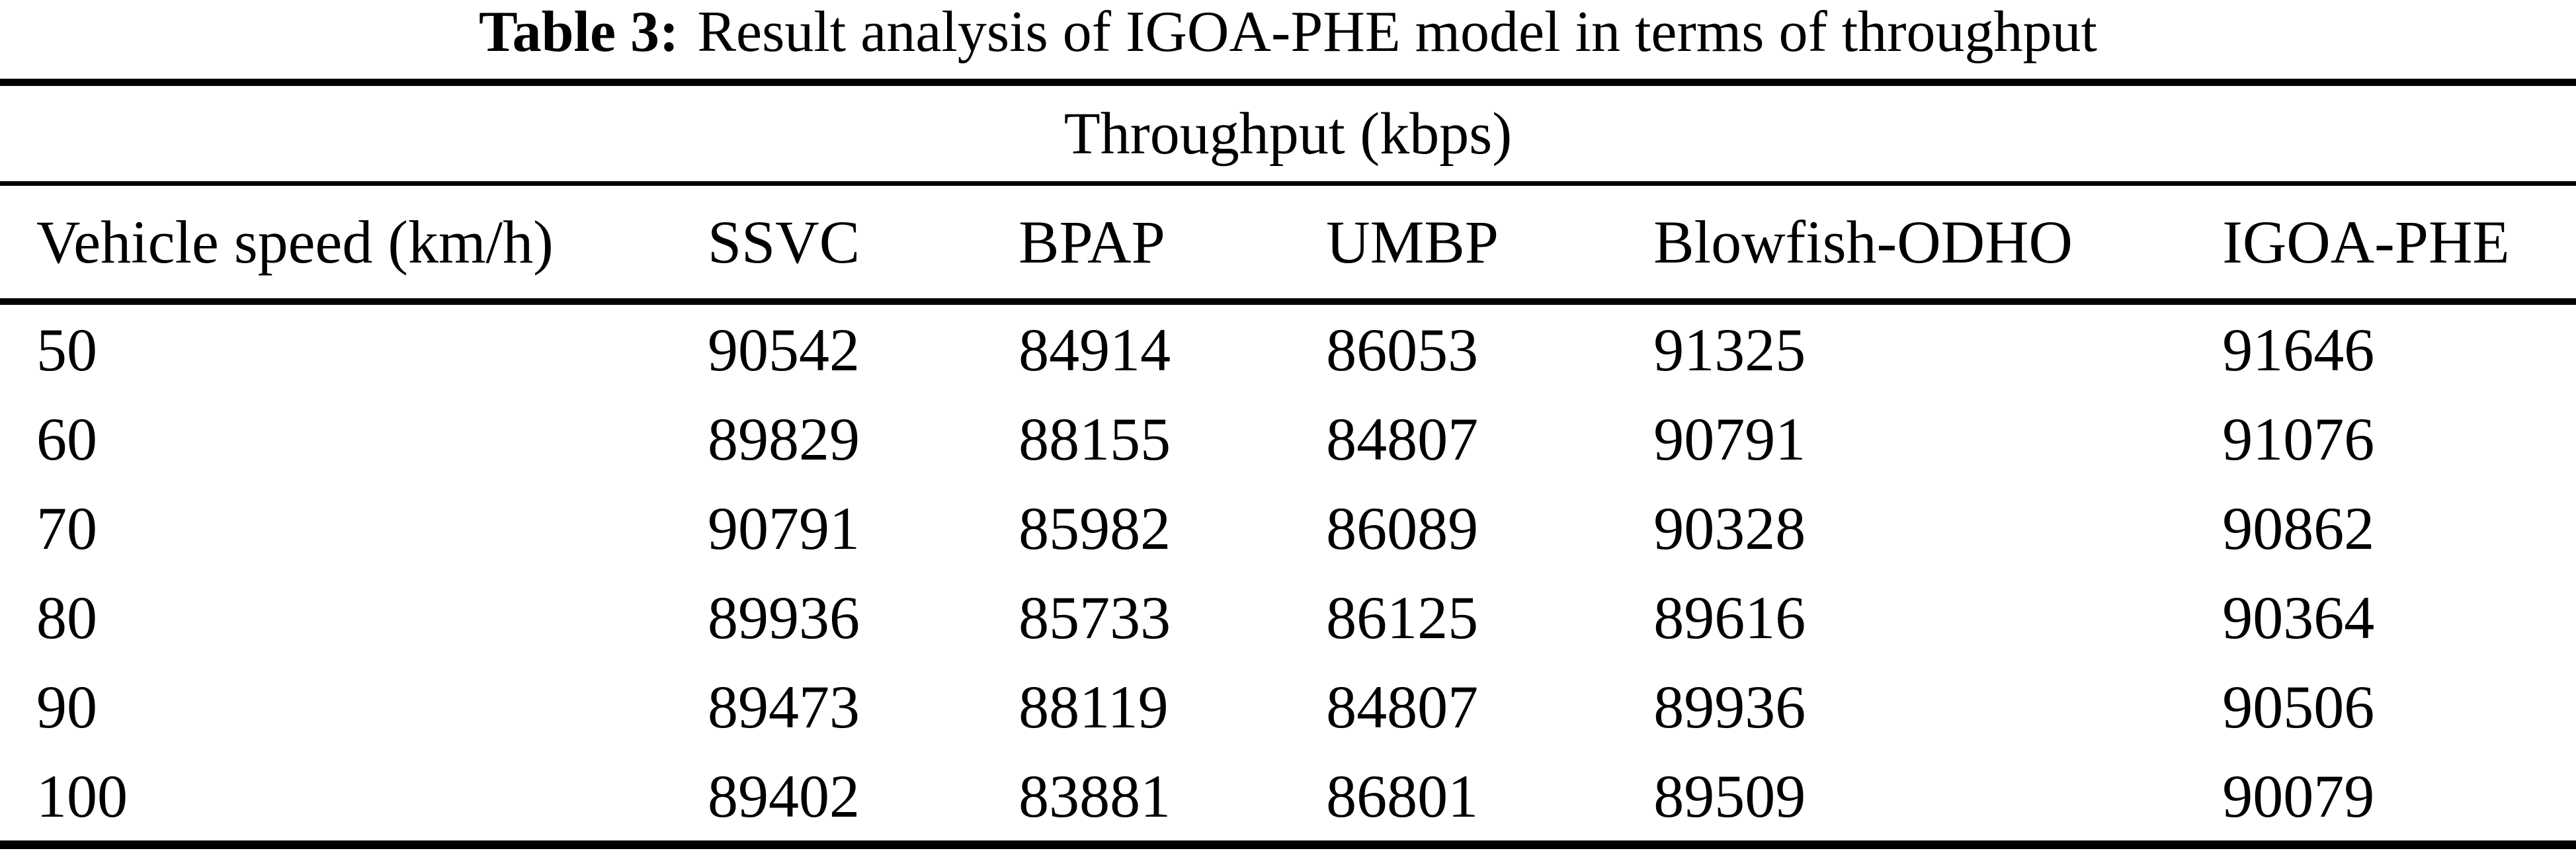 The image size is (2576, 859). Describe the element at coordinates (2298, 707) in the screenshot. I see `table-cell: 90506` at that location.